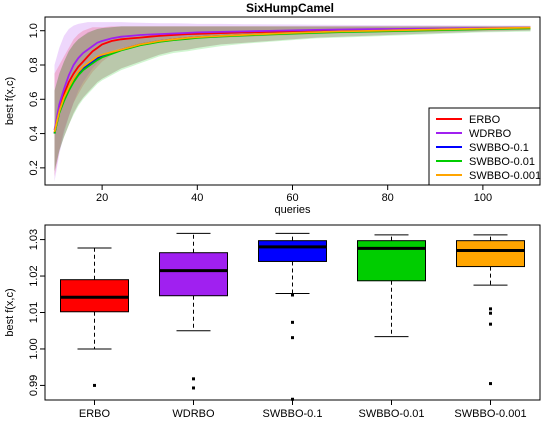 The height and width of the screenshot is (425, 550). What do you see at coordinates (34, 30) in the screenshot?
I see `y-tick-label: 1.0` at bounding box center [34, 30].